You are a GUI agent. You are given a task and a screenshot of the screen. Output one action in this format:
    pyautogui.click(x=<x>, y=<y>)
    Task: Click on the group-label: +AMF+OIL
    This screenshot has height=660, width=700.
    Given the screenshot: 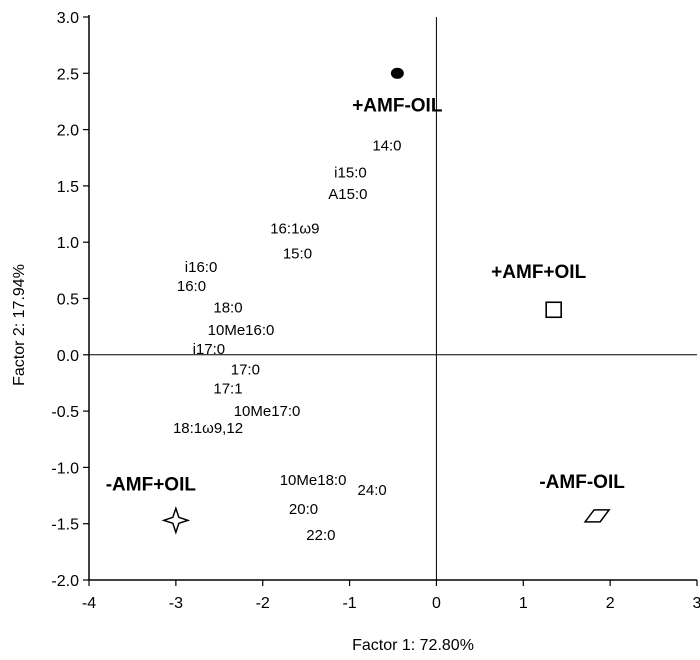 What is the action you would take?
    pyautogui.click(x=538, y=272)
    